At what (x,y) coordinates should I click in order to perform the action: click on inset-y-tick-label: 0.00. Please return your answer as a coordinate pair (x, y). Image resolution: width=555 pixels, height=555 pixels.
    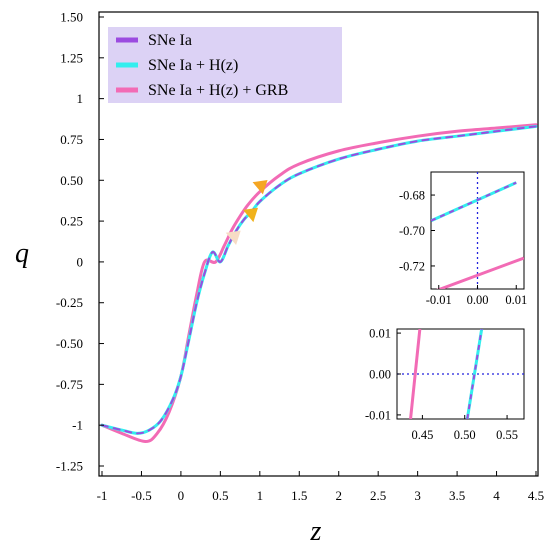
    Looking at the image, I should click on (380, 375).